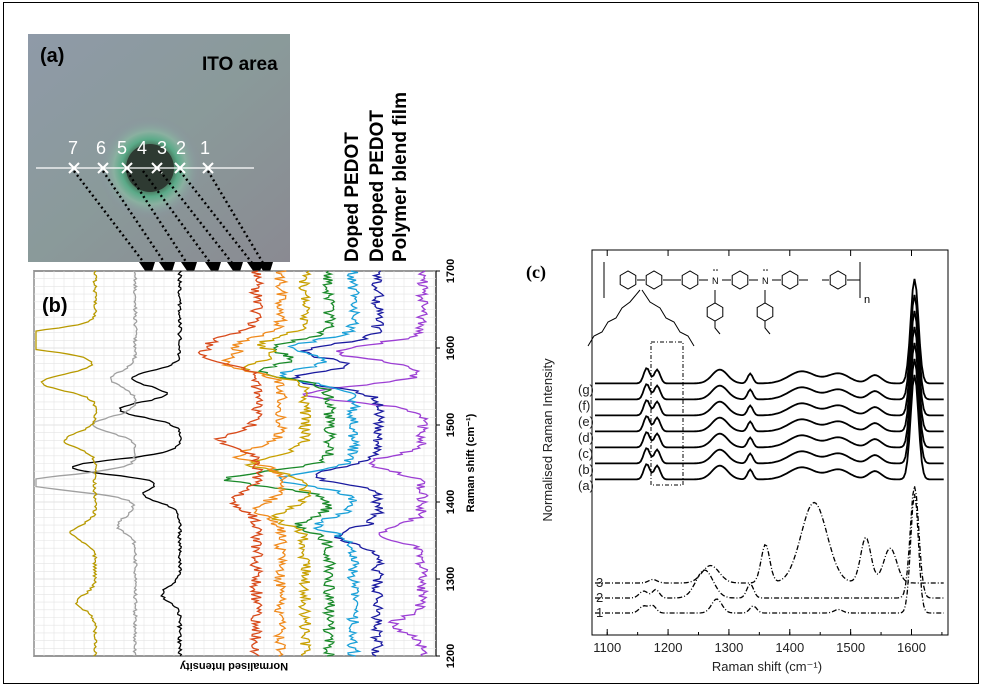 This screenshot has width=983, height=687. I want to click on panel-c-label: (c), so click(536, 272).